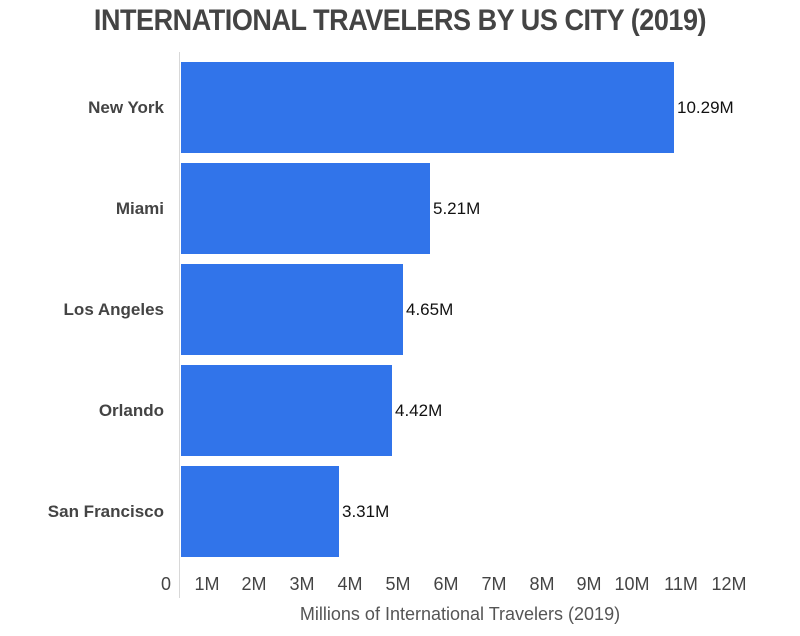 The image size is (800, 636). Describe the element at coordinates (302, 584) in the screenshot. I see `x-tick-label: 3M` at that location.